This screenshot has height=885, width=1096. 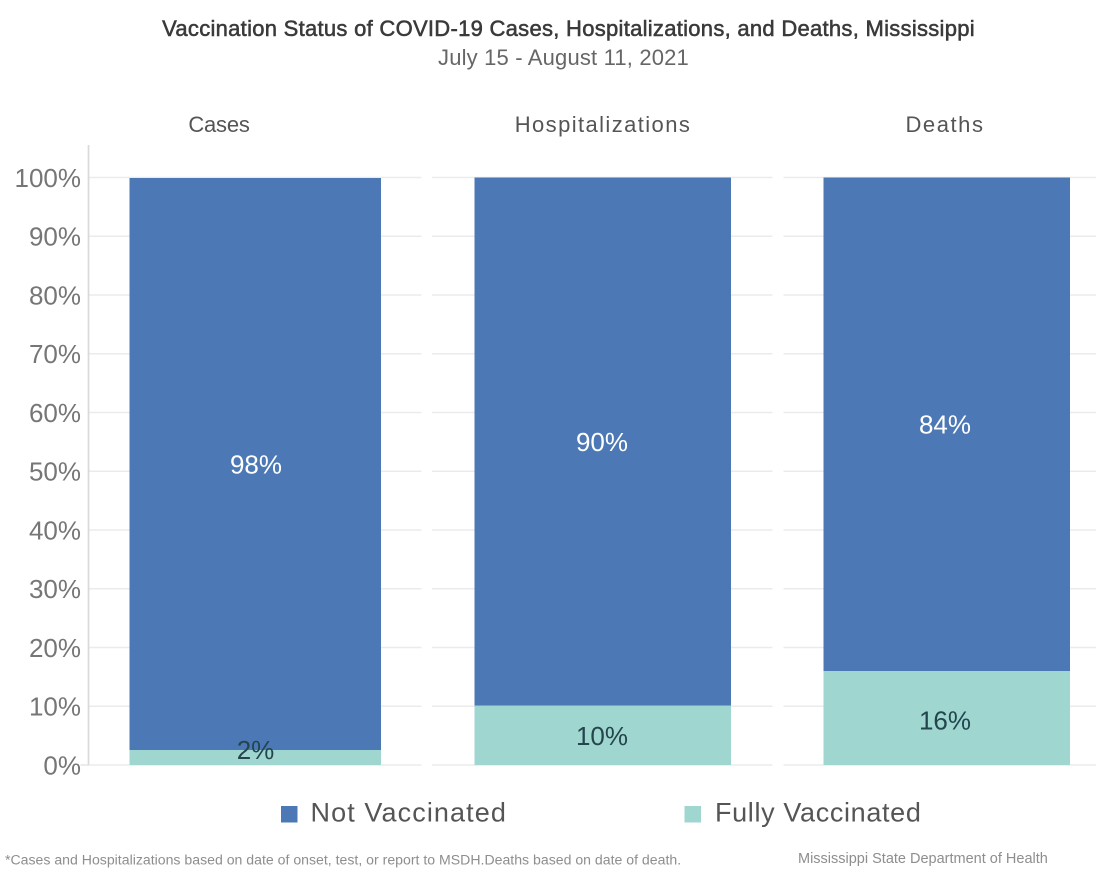 What do you see at coordinates (945, 721) in the screenshot?
I see `svg-text: 16%` at bounding box center [945, 721].